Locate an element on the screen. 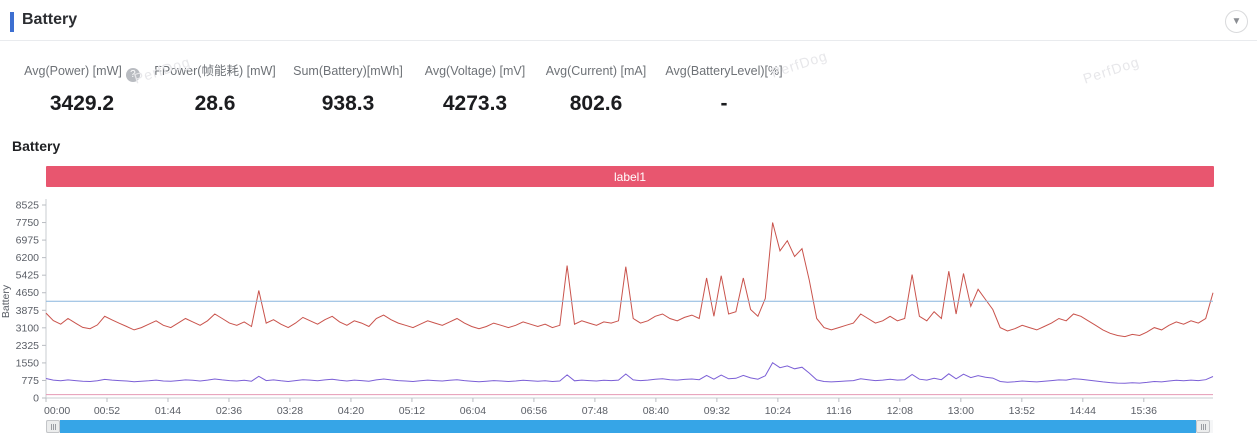 The width and height of the screenshot is (1257, 433). title-accent-bar is located at coordinates (12, 22).